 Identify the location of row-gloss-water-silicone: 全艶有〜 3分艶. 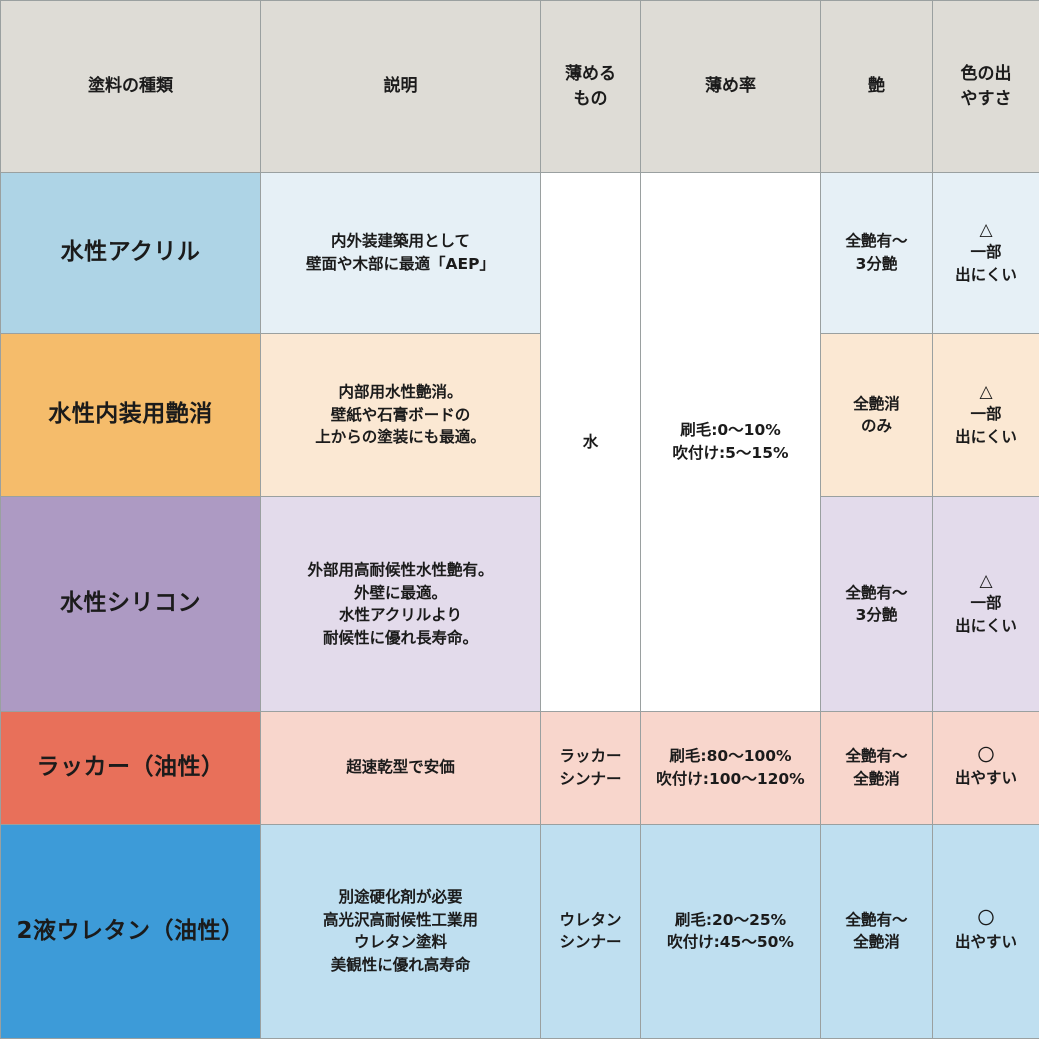
(876, 604).